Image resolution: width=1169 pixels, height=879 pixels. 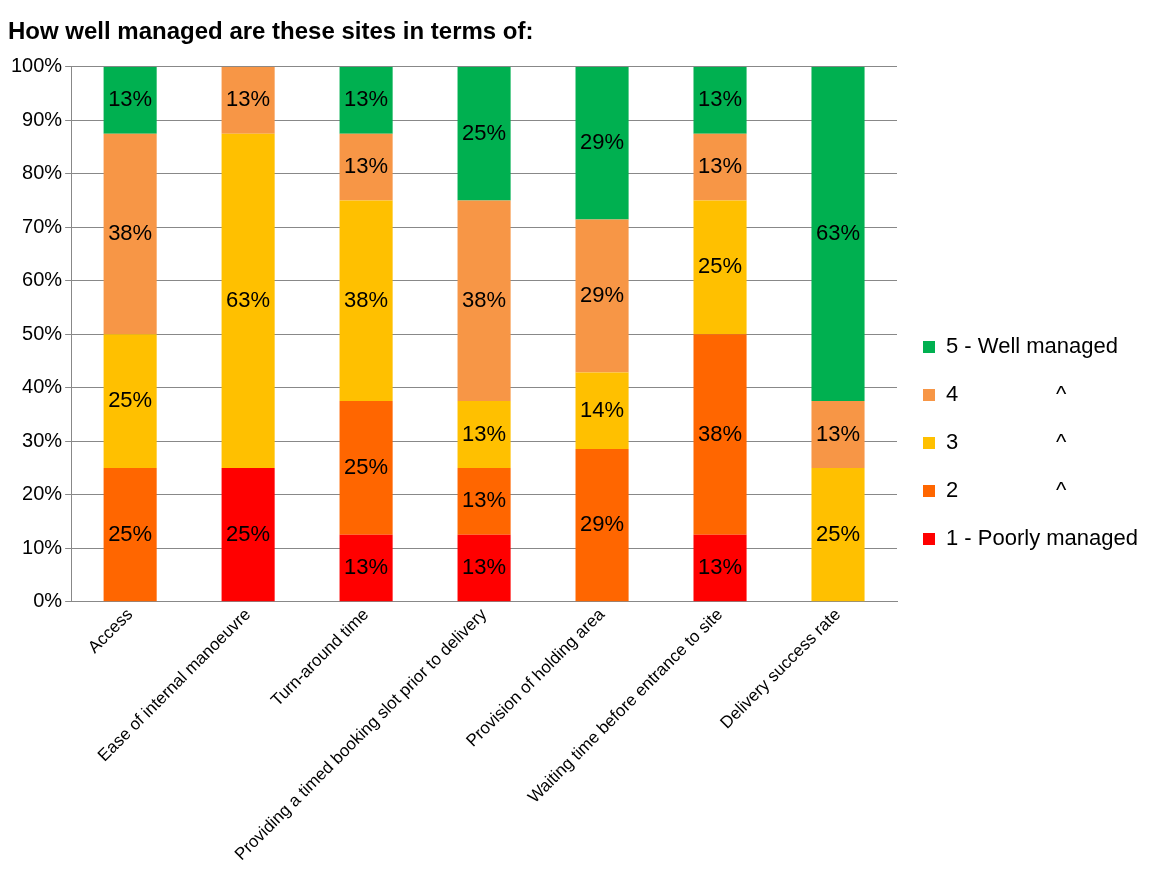 I want to click on y-tick-label: 40%, so click(x=42, y=386).